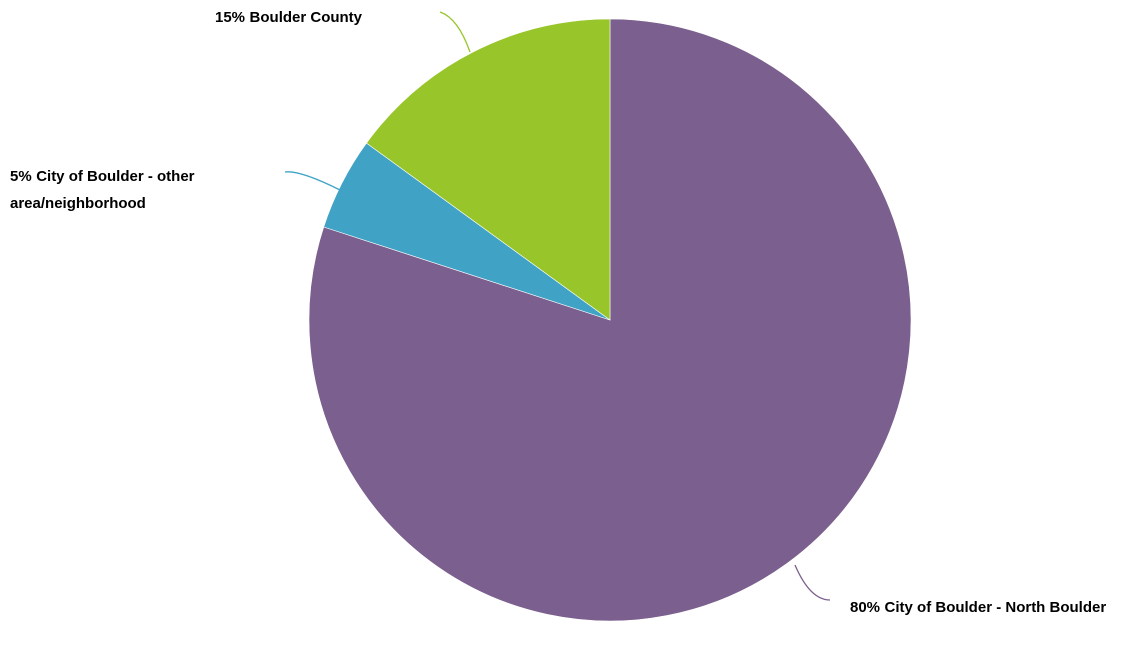  I want to click on value-label: 80%, so click(865, 607).